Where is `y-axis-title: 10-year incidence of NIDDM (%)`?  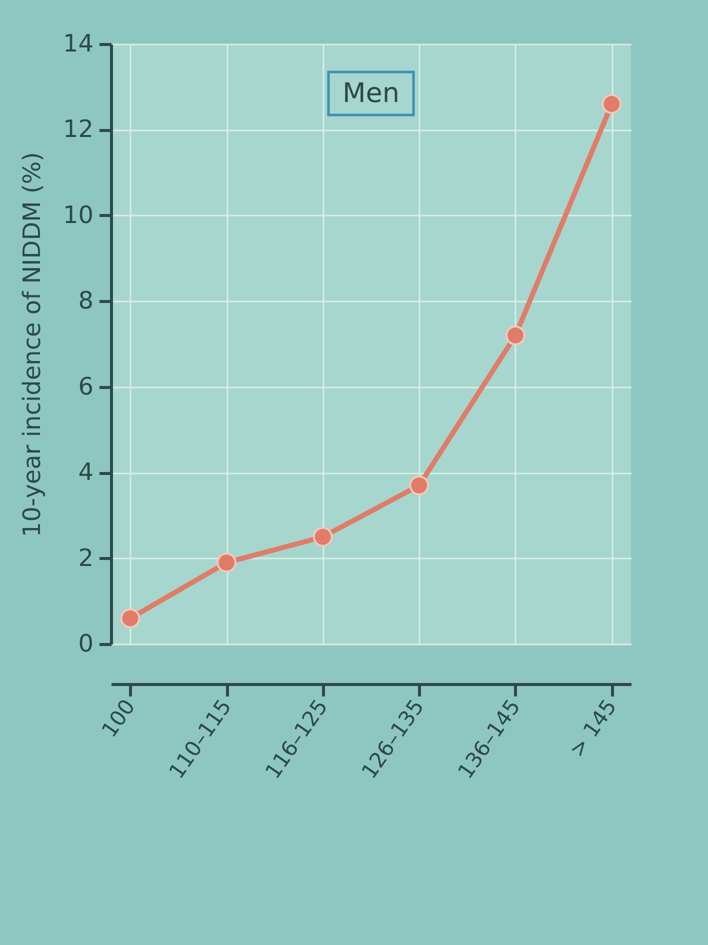 y-axis-title: 10-year incidence of NIDDM (%) is located at coordinates (32, 345).